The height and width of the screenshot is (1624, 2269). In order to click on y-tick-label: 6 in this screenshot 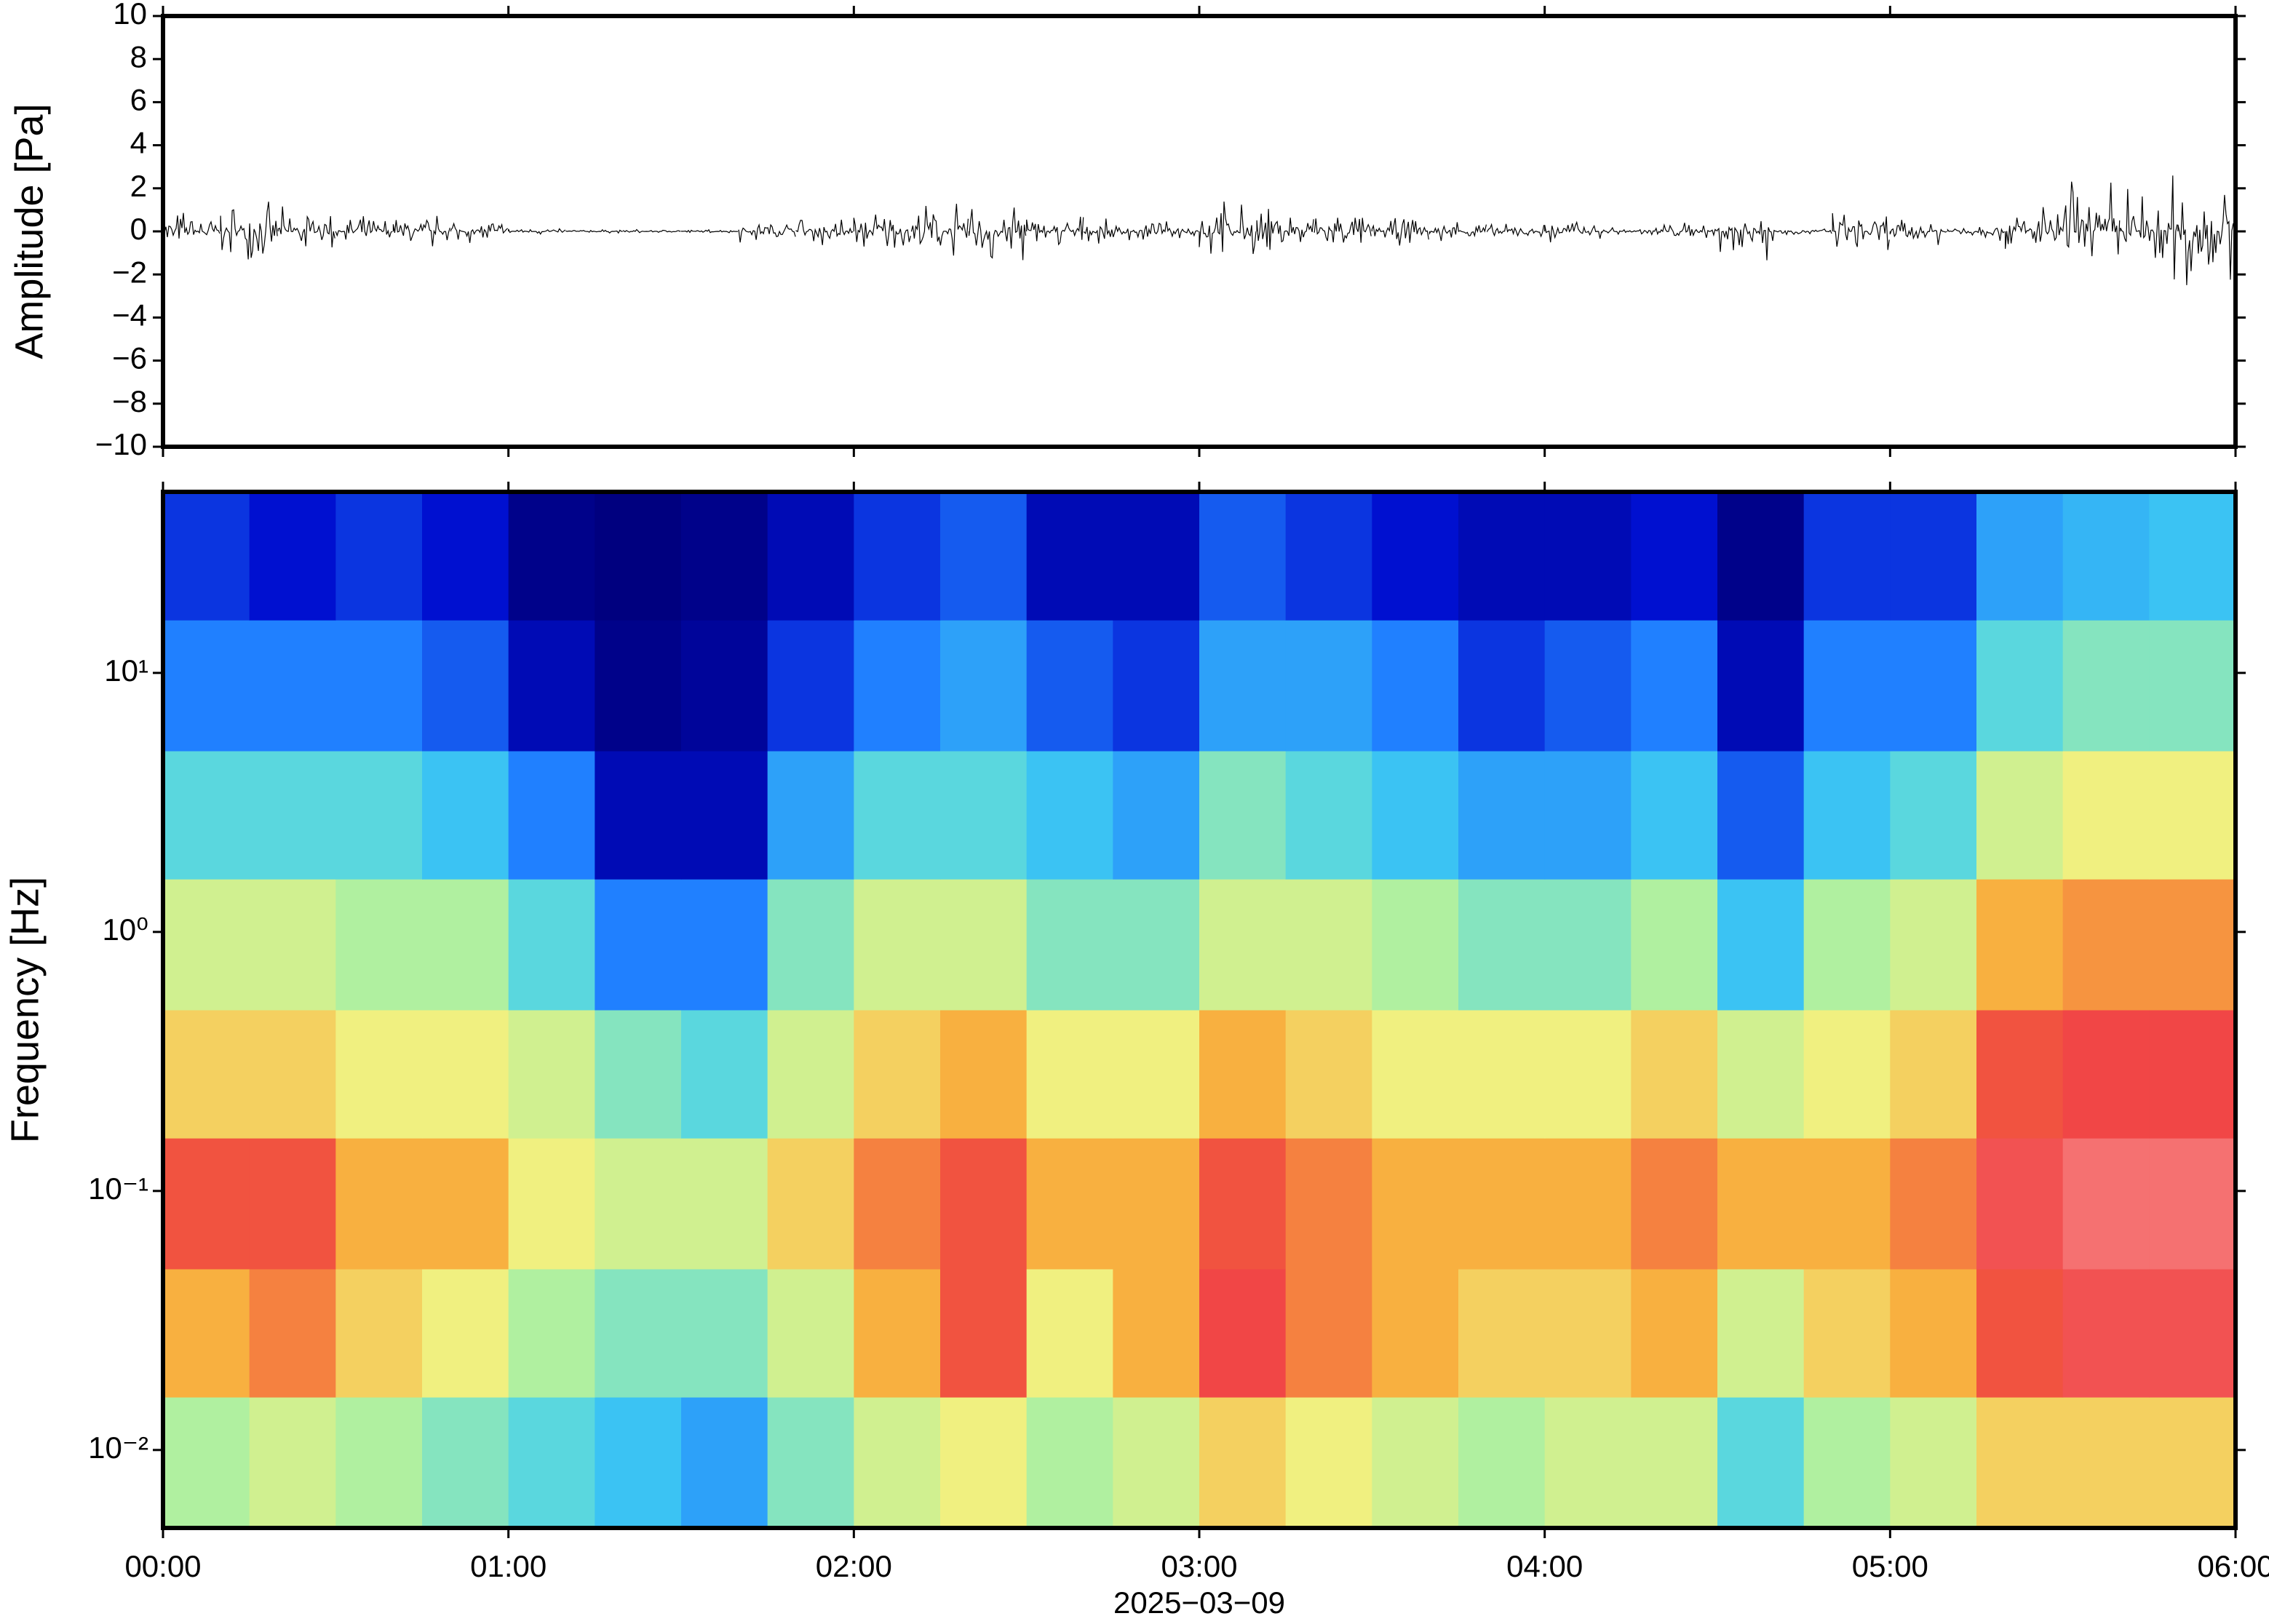, I will do `click(138, 99)`.